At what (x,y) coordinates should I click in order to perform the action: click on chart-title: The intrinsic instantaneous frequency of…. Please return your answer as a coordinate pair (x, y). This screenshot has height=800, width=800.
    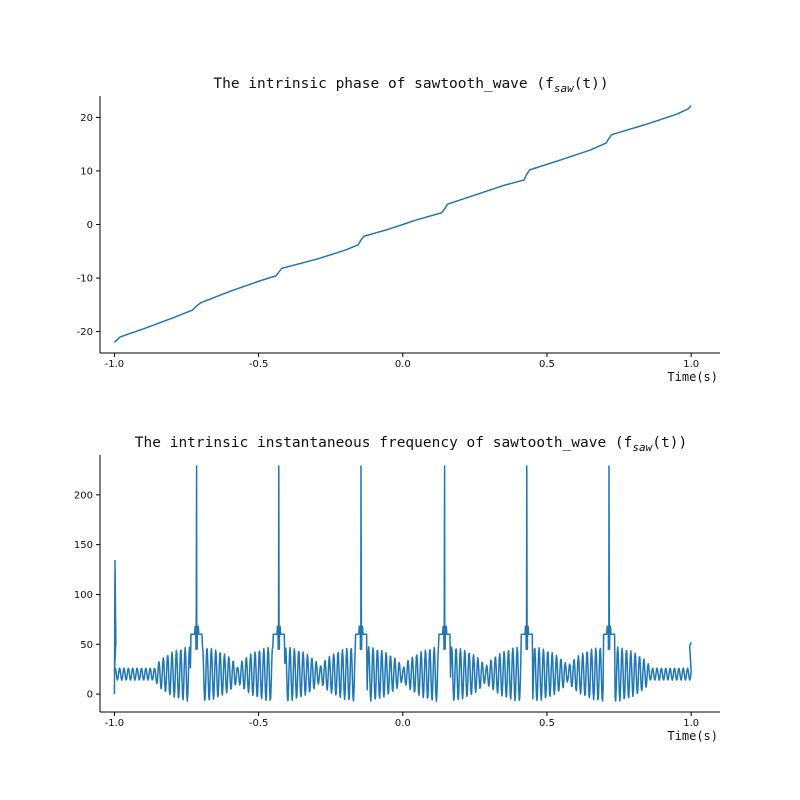
    Looking at the image, I should click on (411, 444).